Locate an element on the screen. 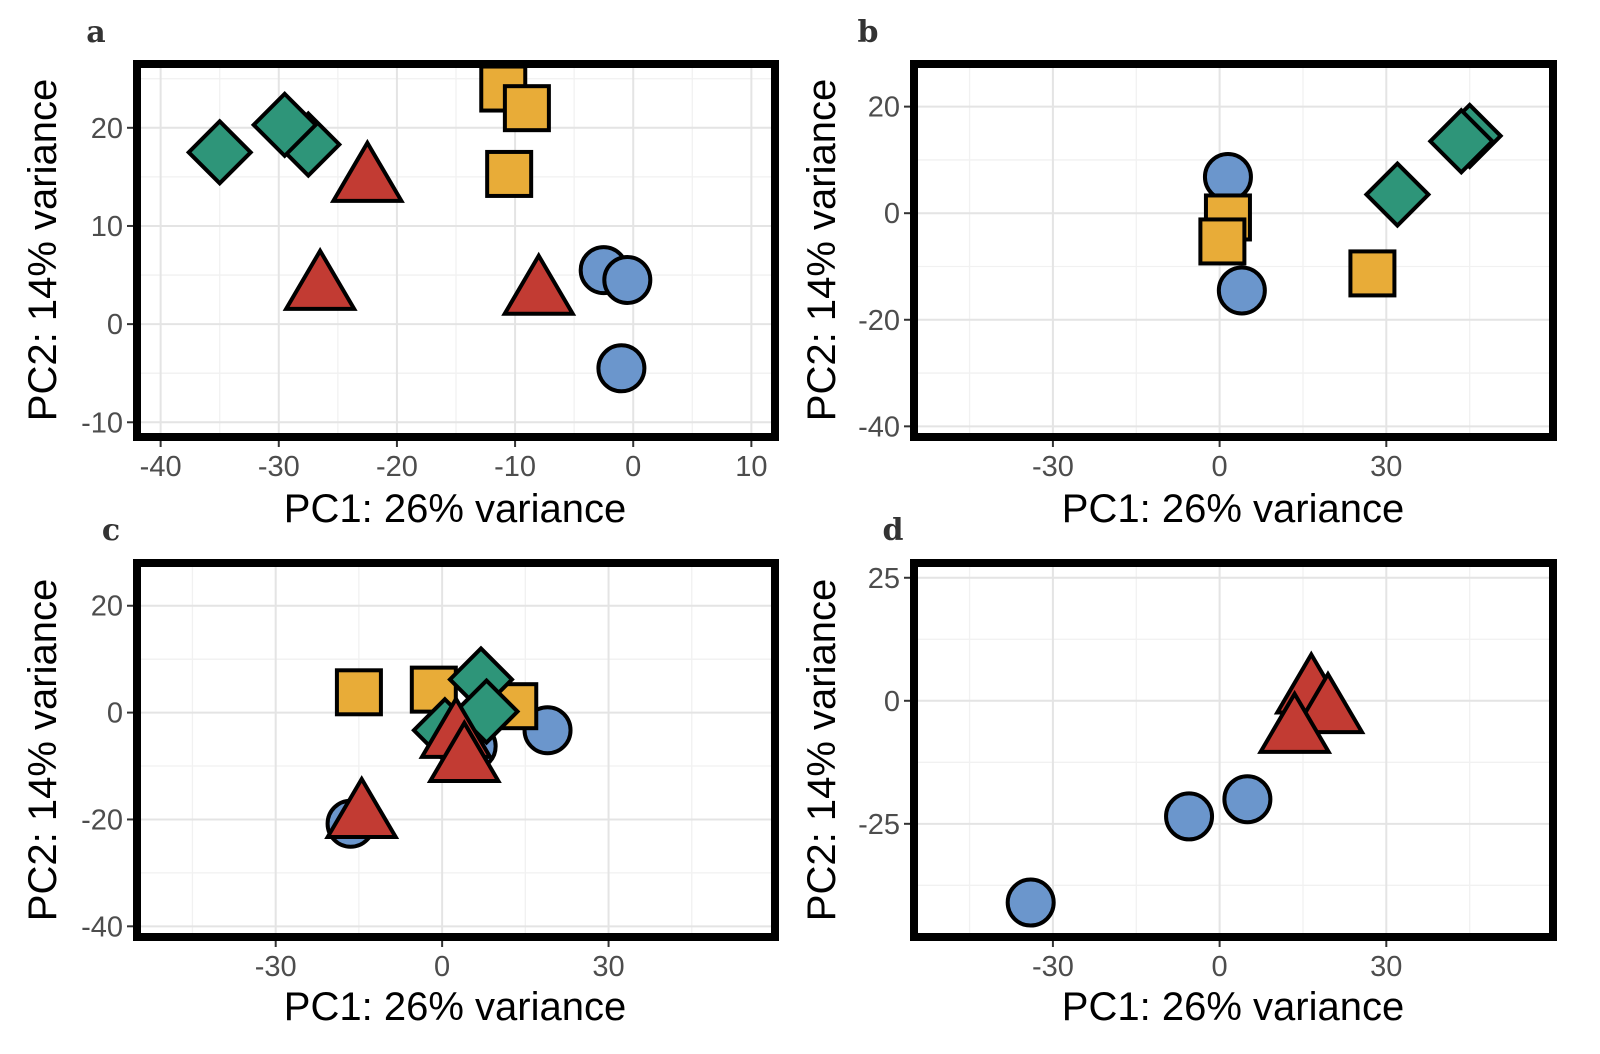 The image size is (1600, 1054). panel-letter: c is located at coordinates (111, 530).